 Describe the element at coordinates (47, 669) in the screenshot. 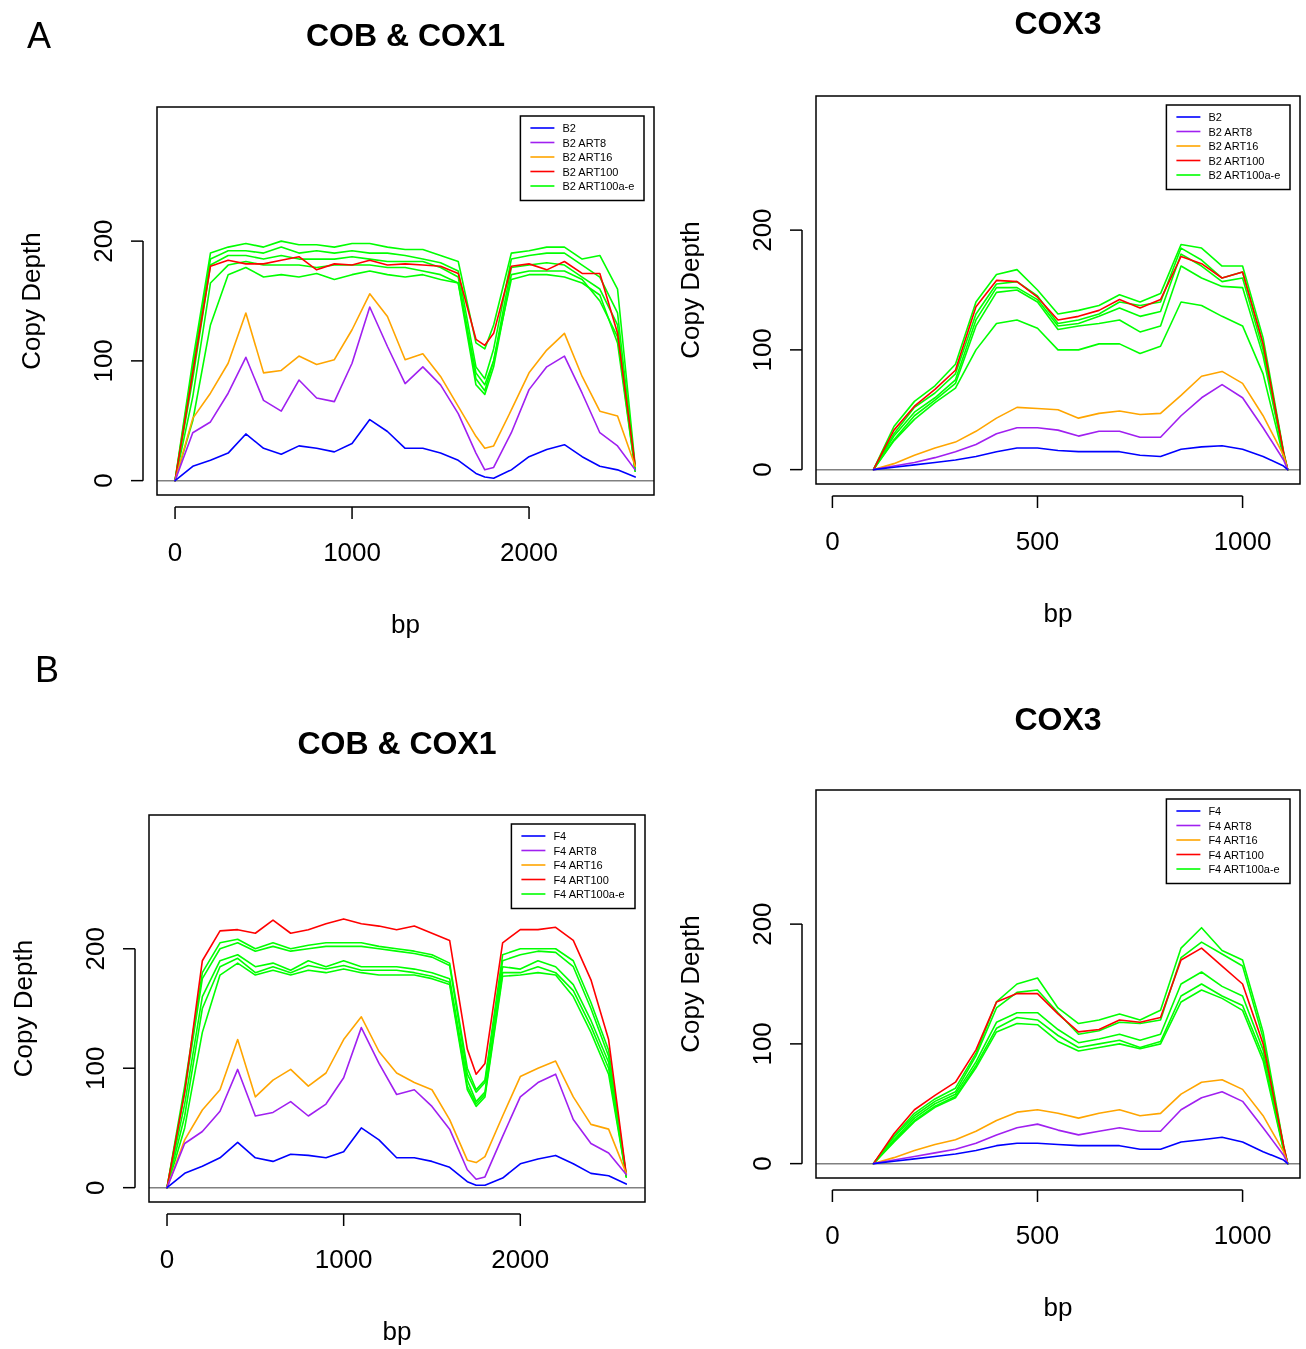

I see `text: B` at that location.